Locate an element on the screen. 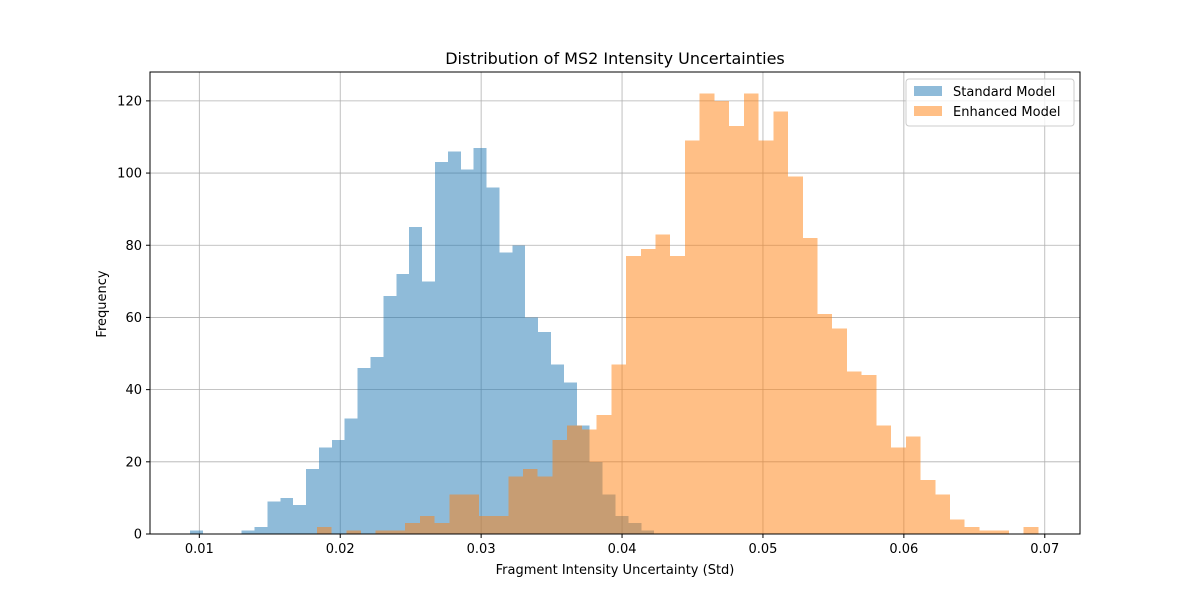 Image resolution: width=1200 pixels, height=600 pixels. x-tick-label: 0.04 is located at coordinates (622, 549).